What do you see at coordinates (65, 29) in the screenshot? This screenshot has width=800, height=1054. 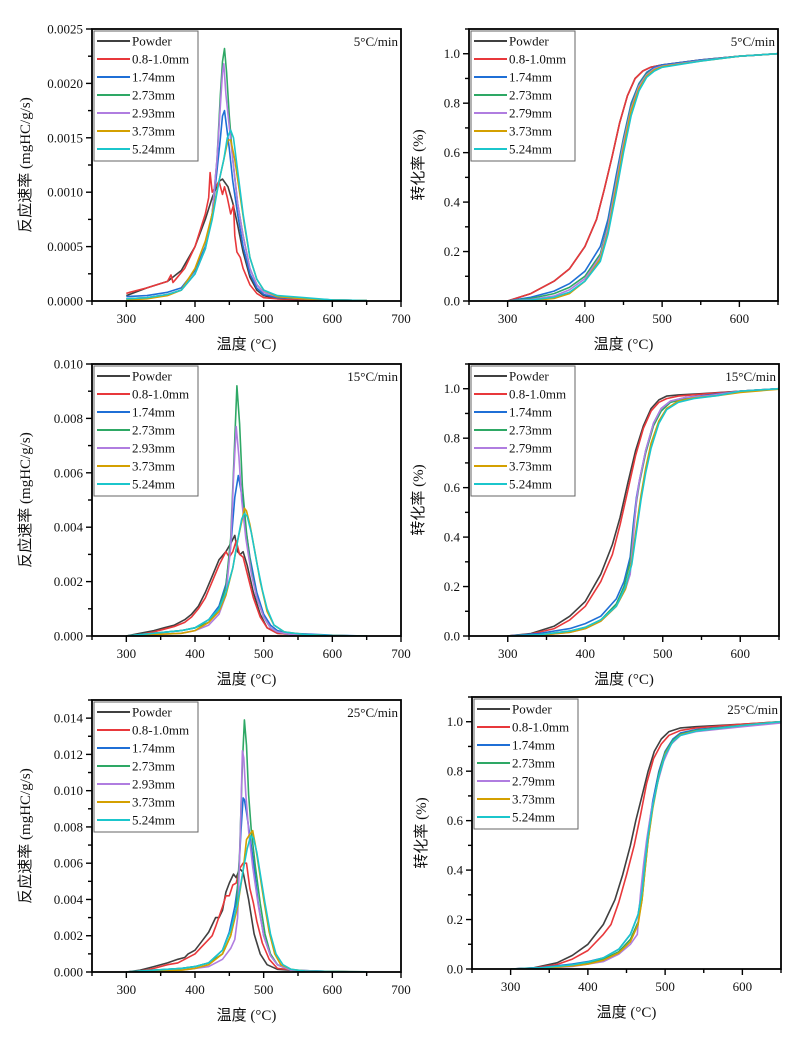 I see `y-tick-label: 0.0025` at bounding box center [65, 29].